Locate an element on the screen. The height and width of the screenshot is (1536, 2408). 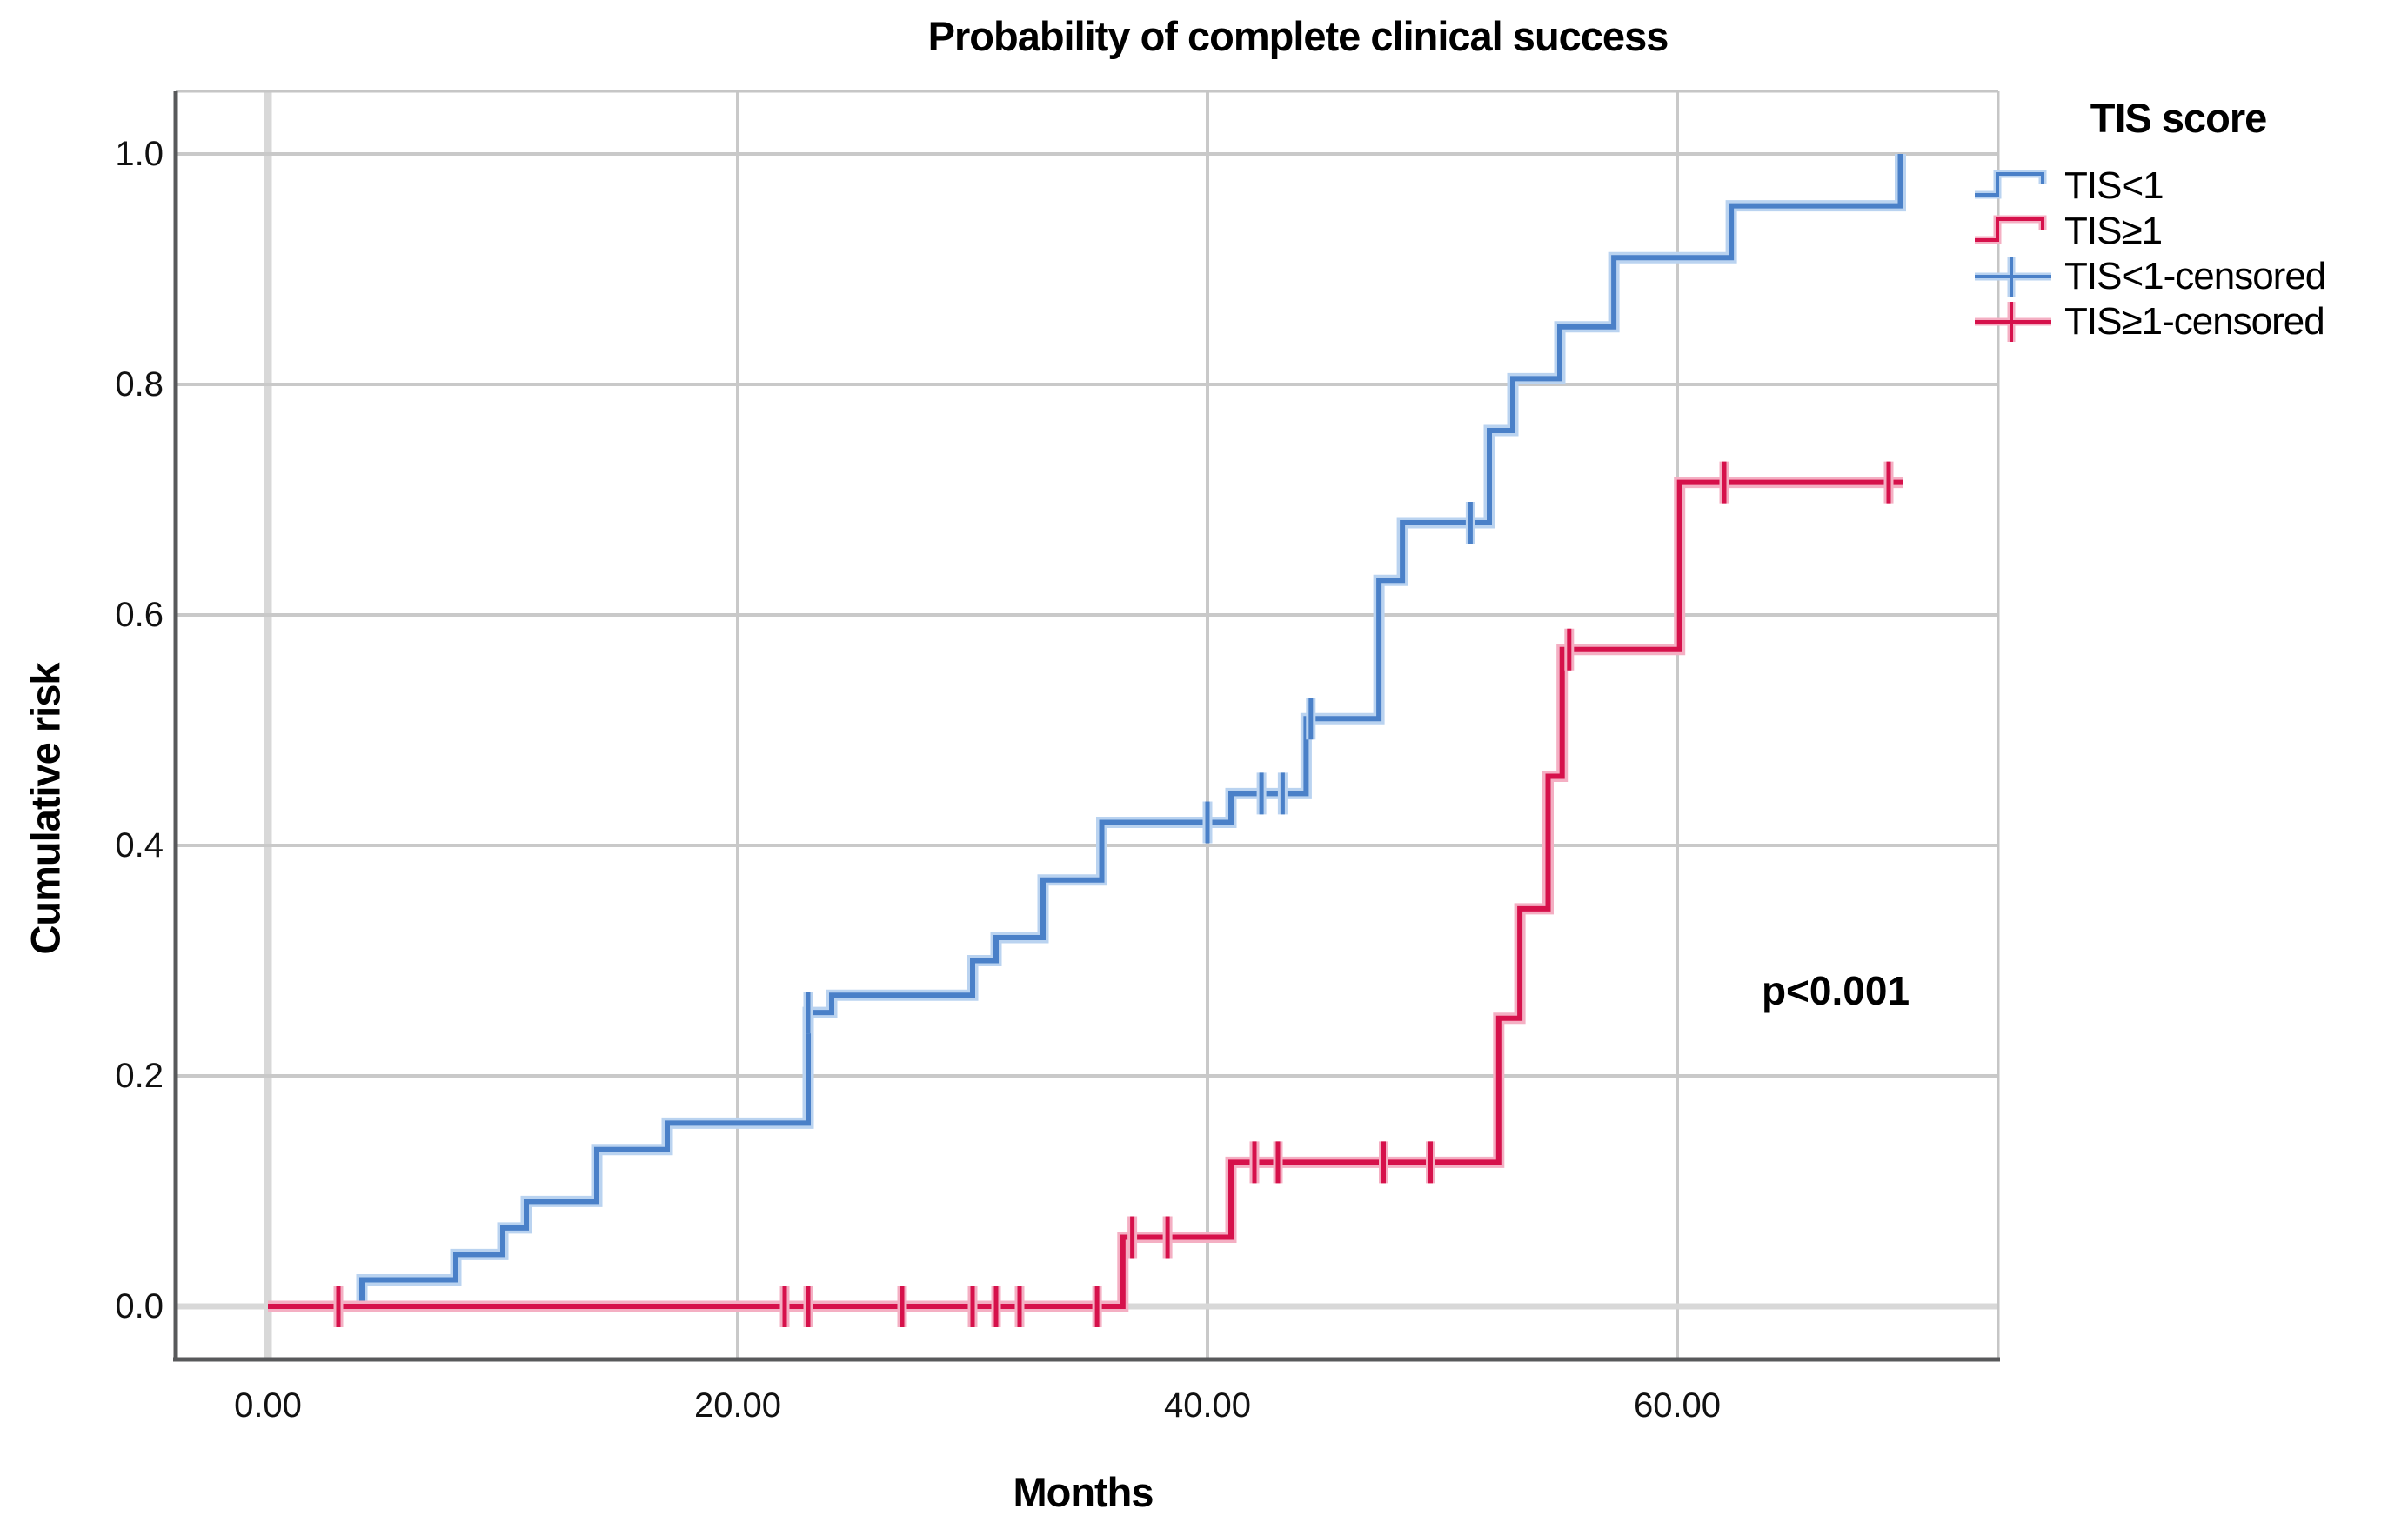
x-axis-title: Months is located at coordinates (1083, 1492).